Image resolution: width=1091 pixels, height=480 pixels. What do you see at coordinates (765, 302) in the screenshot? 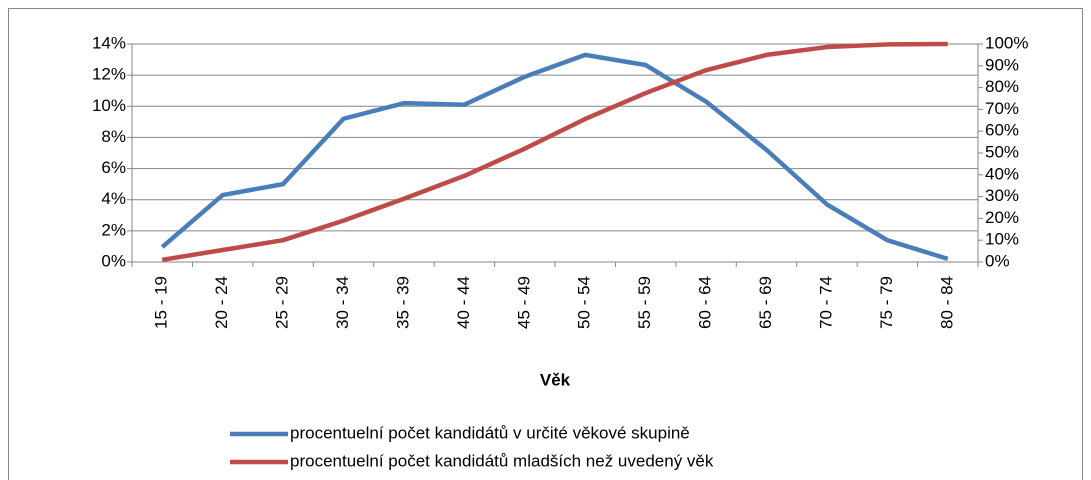
I see `x-tick-label: 65 - 69` at bounding box center [765, 302].